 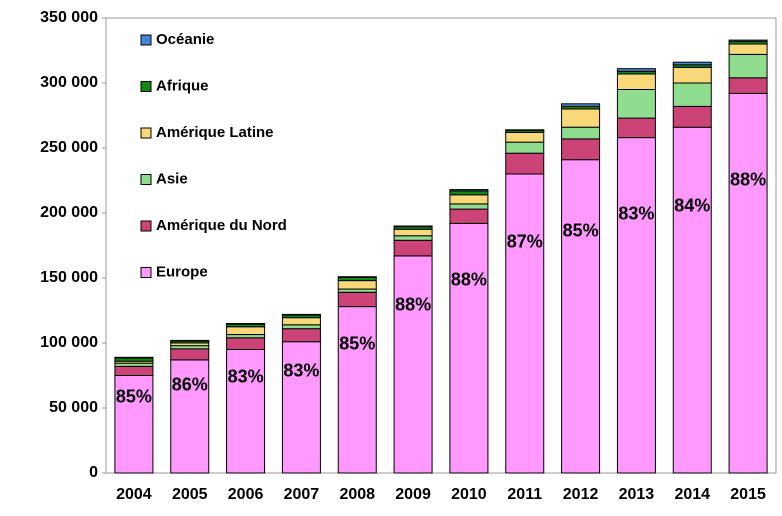 What do you see at coordinates (185, 39) in the screenshot?
I see `legend-label: Océanie` at bounding box center [185, 39].